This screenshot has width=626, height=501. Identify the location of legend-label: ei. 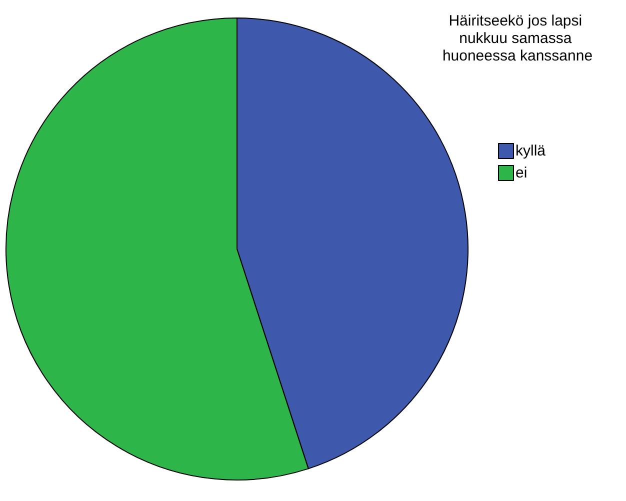
(522, 173).